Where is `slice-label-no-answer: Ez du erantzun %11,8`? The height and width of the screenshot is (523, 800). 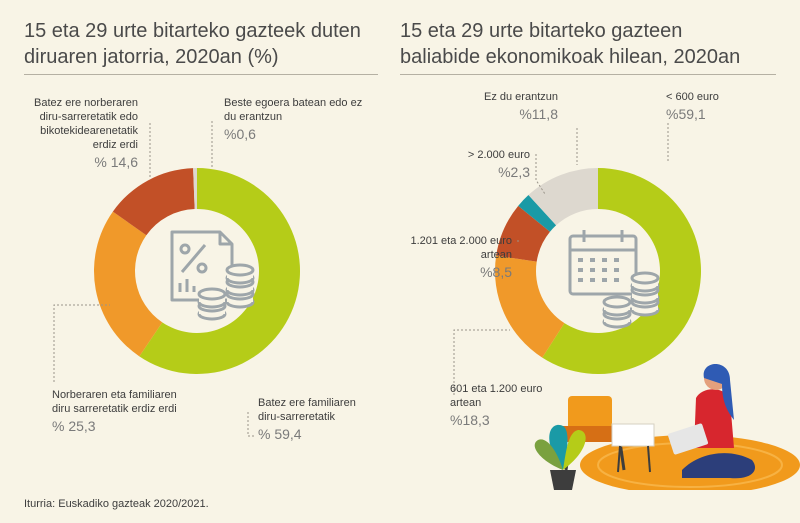
slice-label-no-answer: Ez du erantzun %11,8 is located at coordinates (508, 105).